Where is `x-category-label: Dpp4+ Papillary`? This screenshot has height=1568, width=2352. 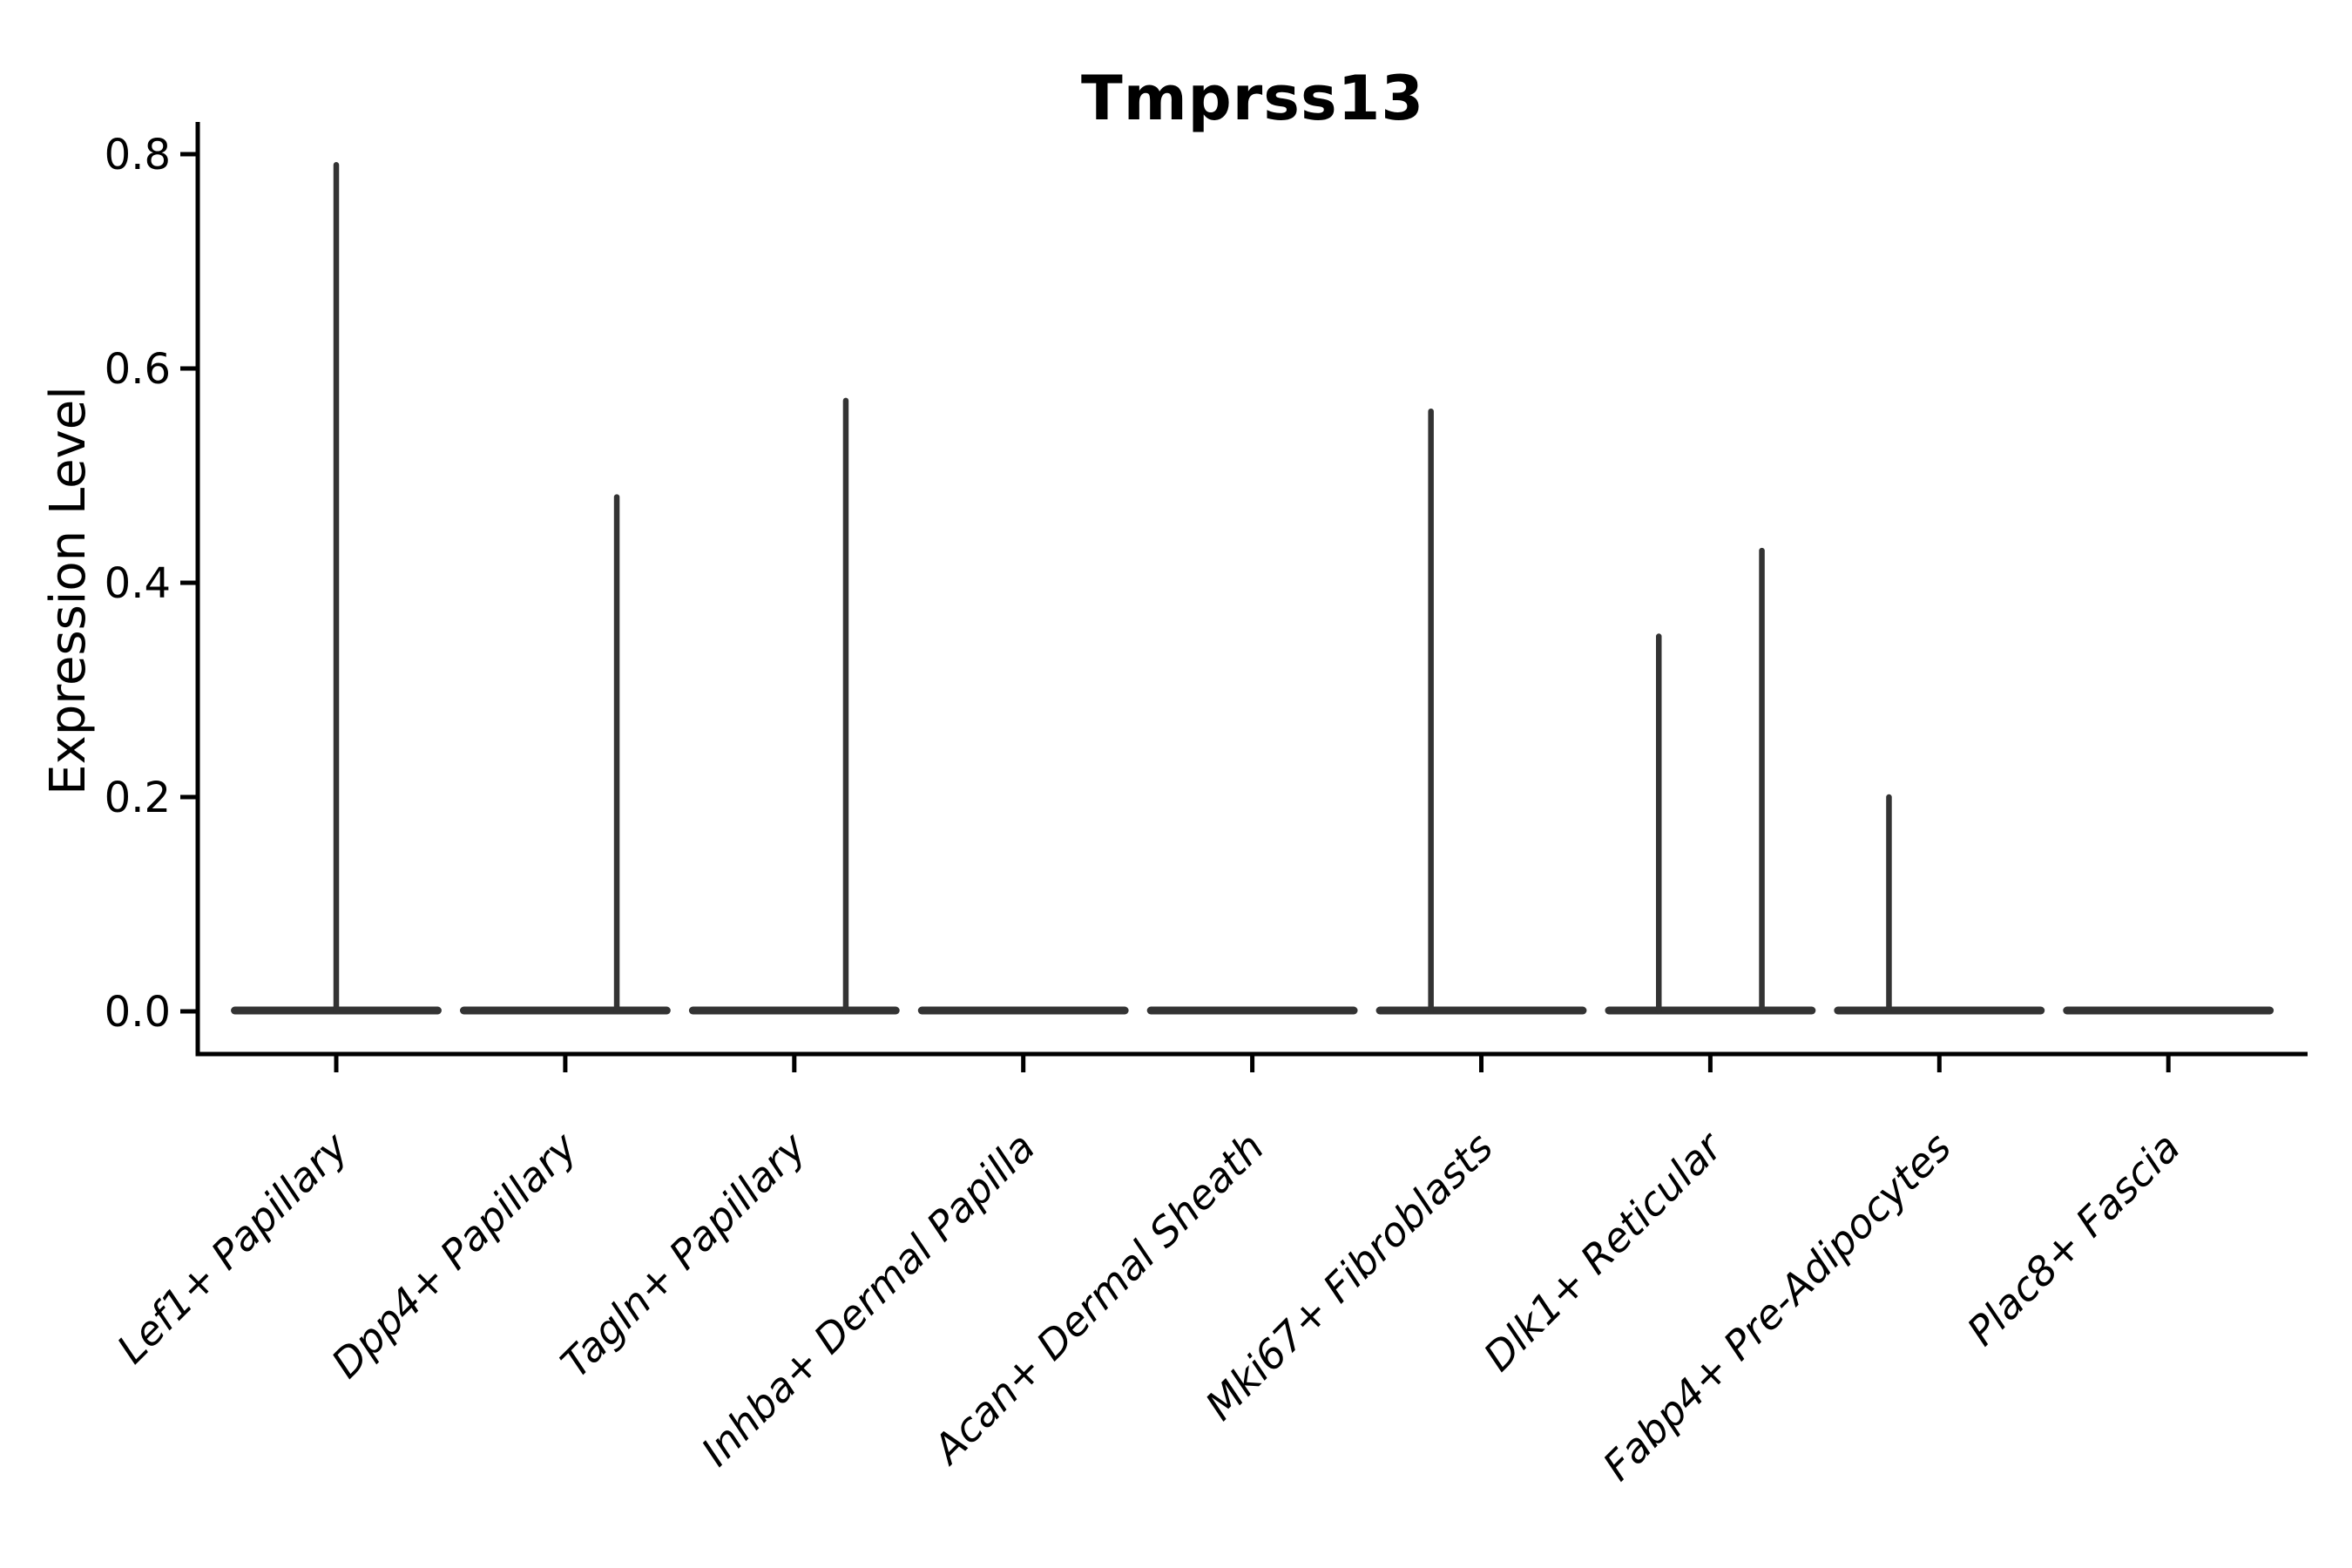
x-category-label: Dpp4+ Papillary is located at coordinates (454, 1255).